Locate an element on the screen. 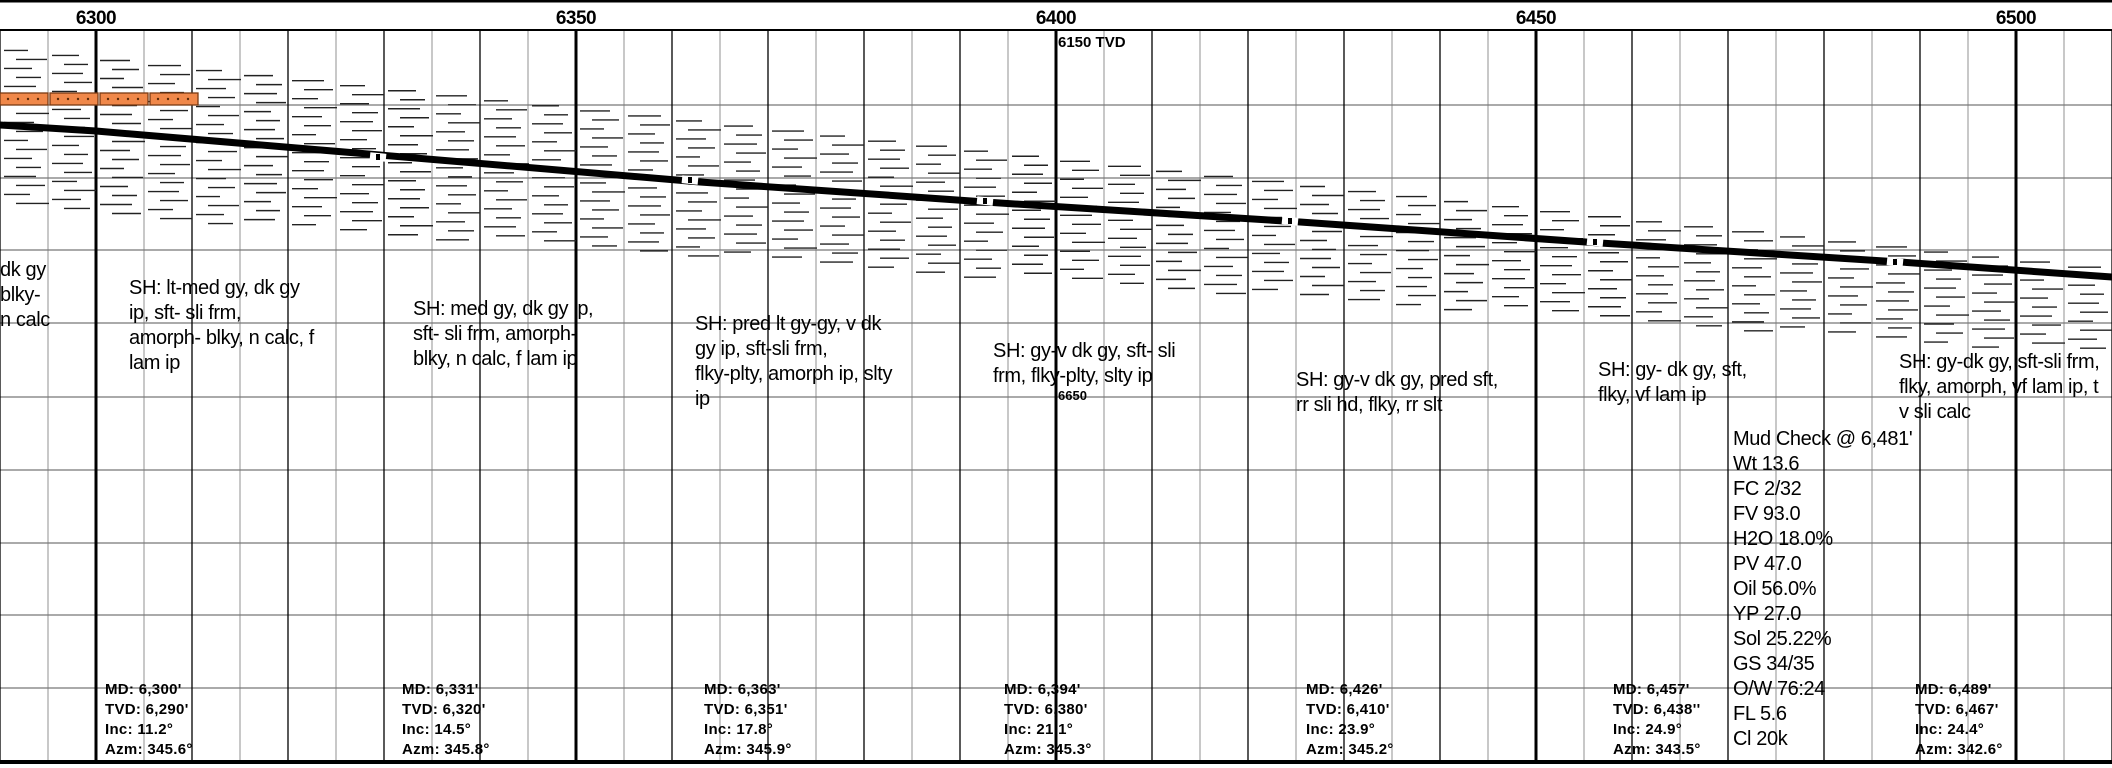  survey-azm: Azm: 345.9° is located at coordinates (748, 749).